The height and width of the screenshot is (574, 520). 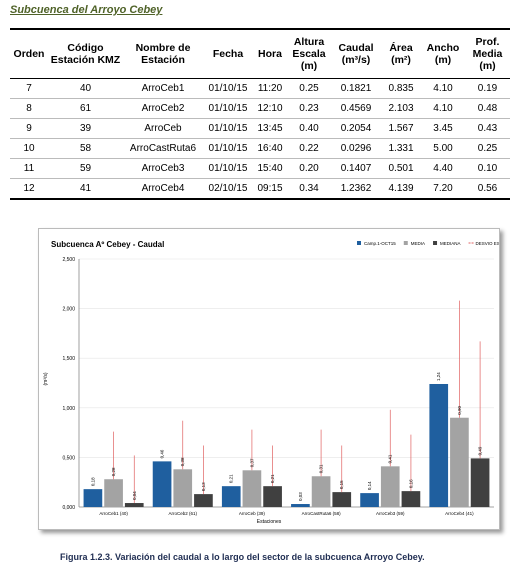 What do you see at coordinates (29, 128) in the screenshot?
I see `table-cell: 9` at bounding box center [29, 128].